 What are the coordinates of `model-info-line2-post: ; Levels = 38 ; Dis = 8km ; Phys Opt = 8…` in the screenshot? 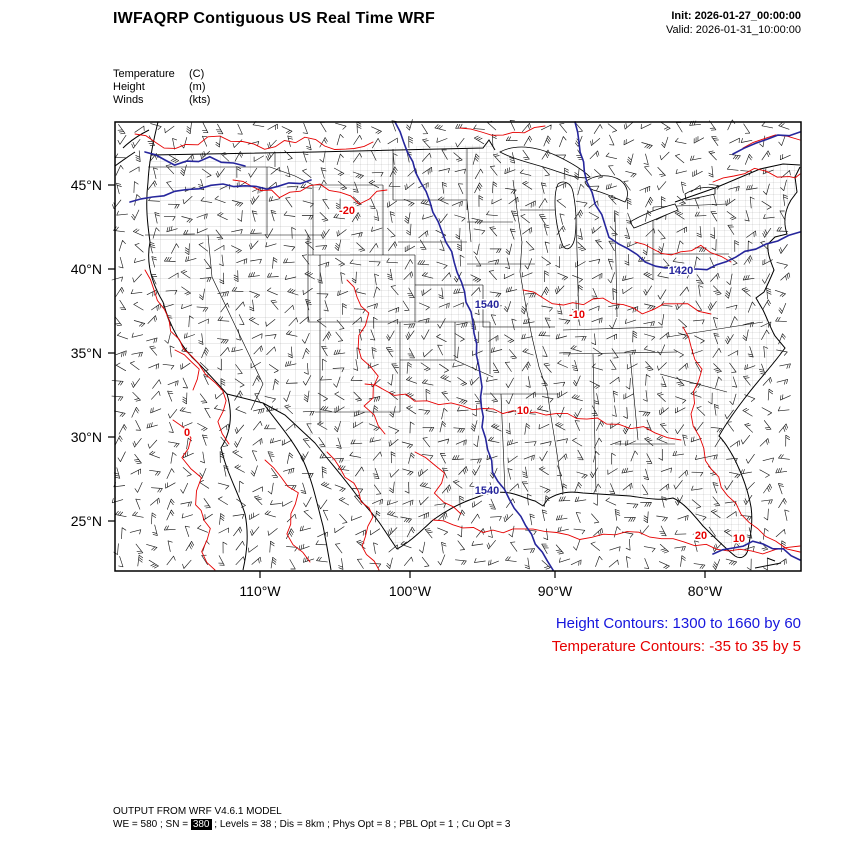 It's located at (361, 824).